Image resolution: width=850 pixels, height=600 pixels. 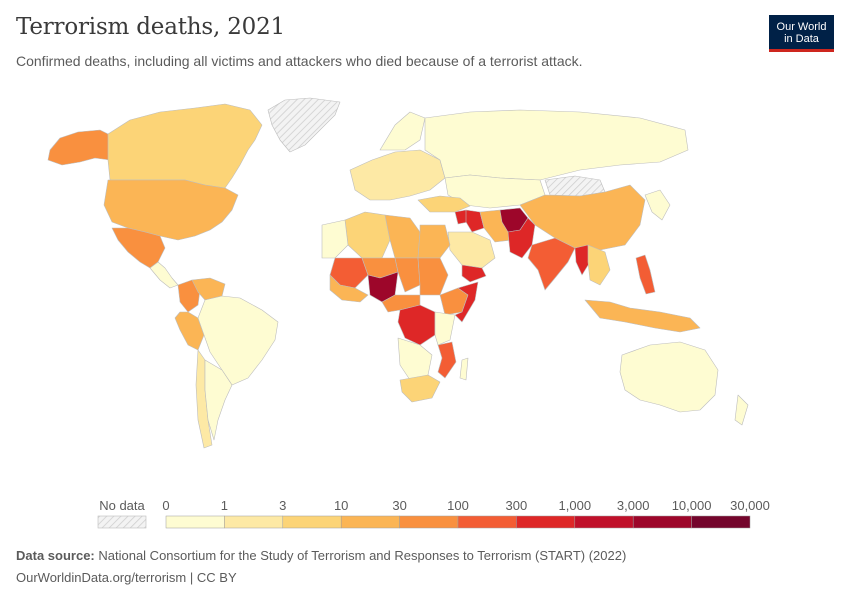 I want to click on legend-tick-label: 10,000, so click(x=692, y=505).